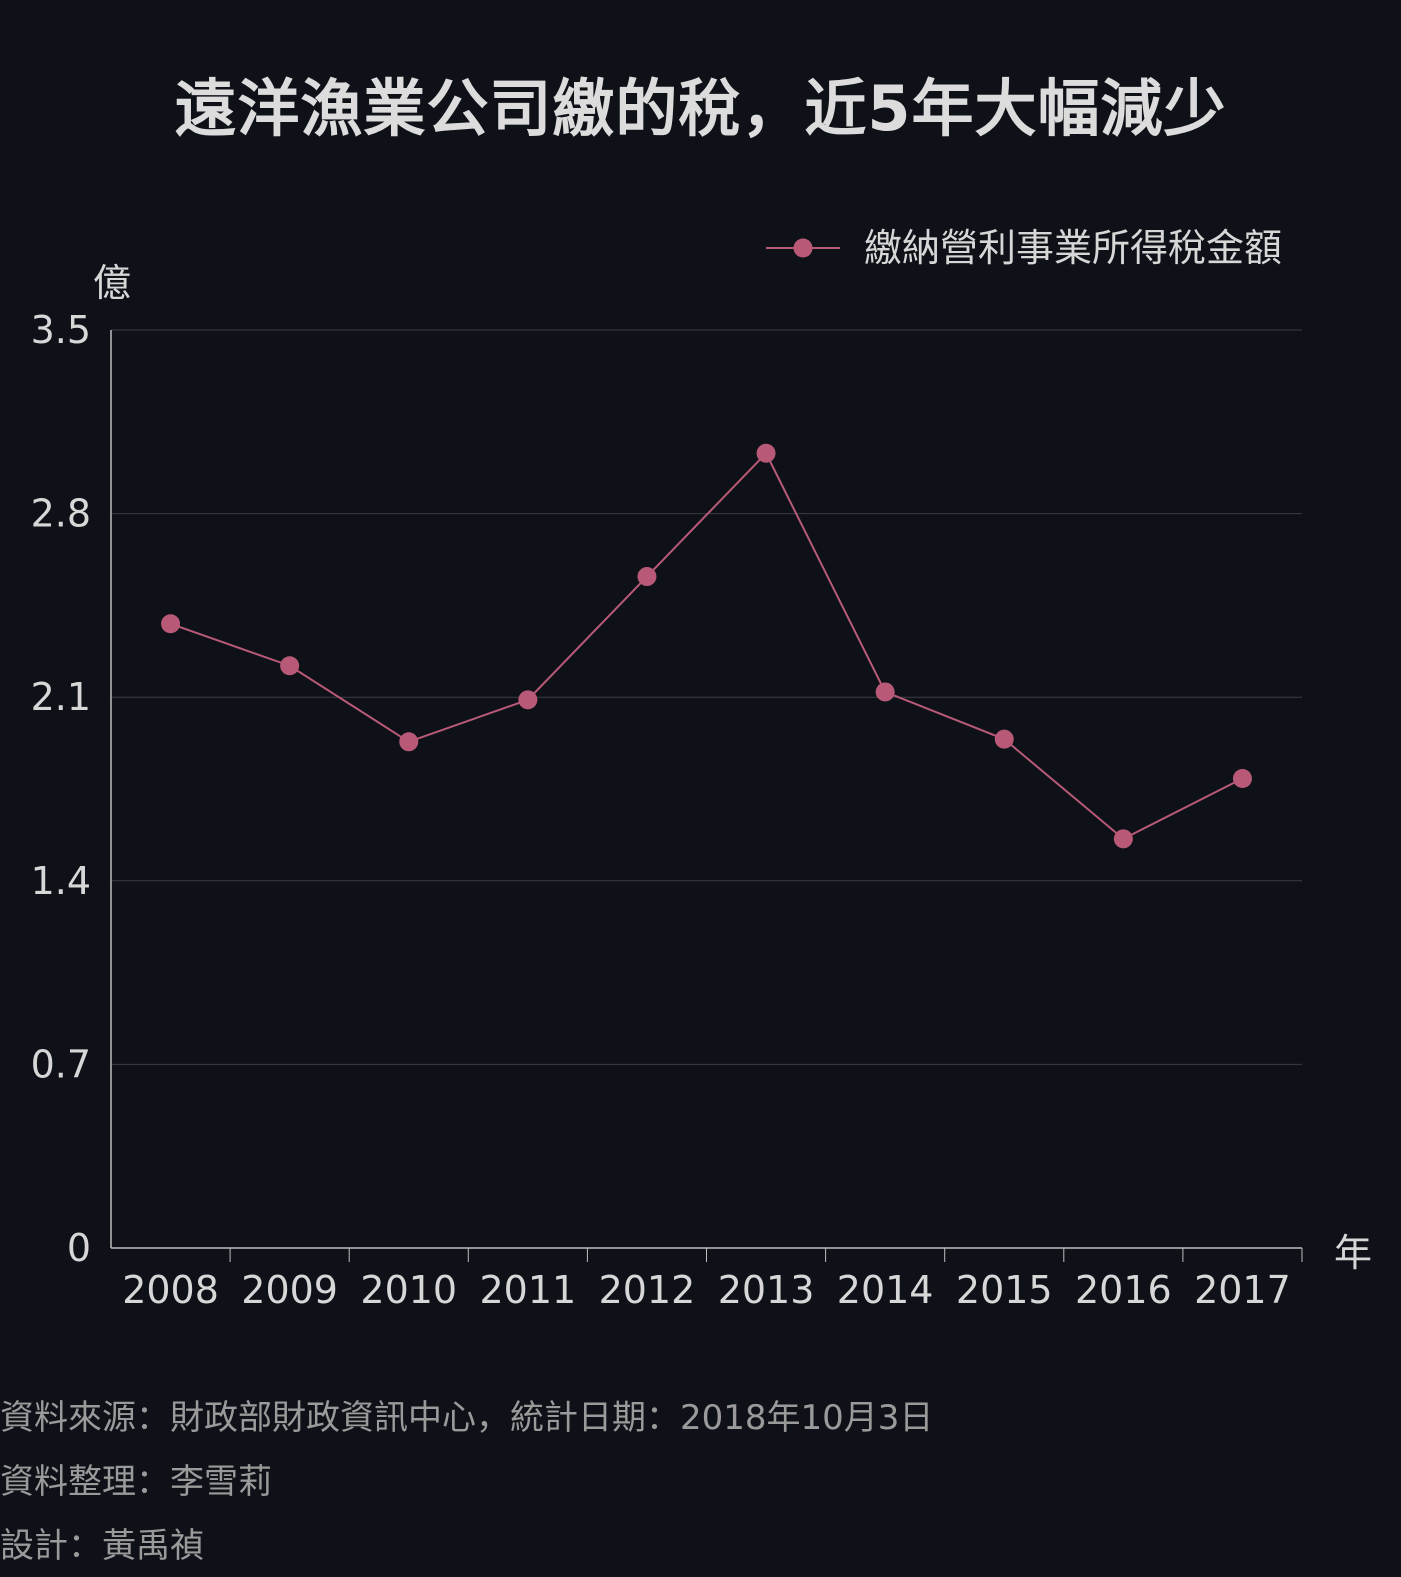 The width and height of the screenshot is (1401, 1577). I want to click on y-tick-label: 1.4, so click(61, 881).